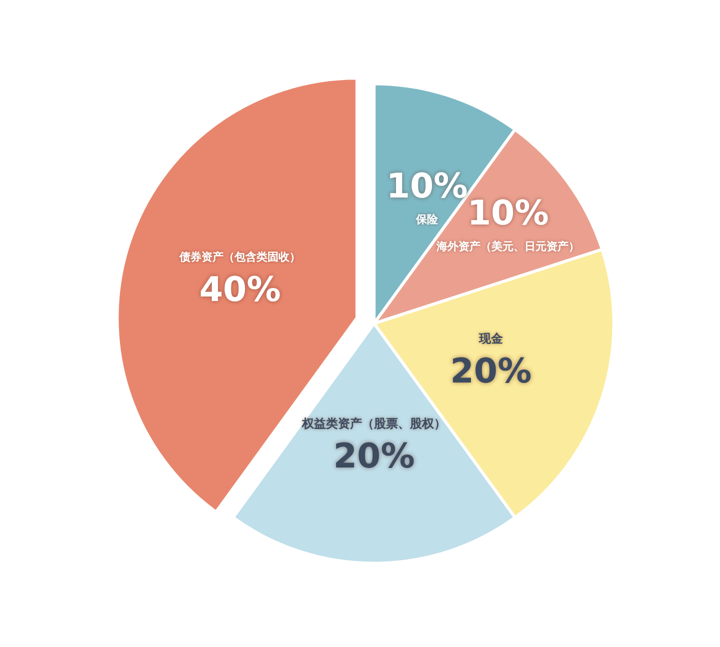 This screenshot has height=647, width=720. What do you see at coordinates (240, 290) in the screenshot?
I see `data-label: 40%` at bounding box center [240, 290].